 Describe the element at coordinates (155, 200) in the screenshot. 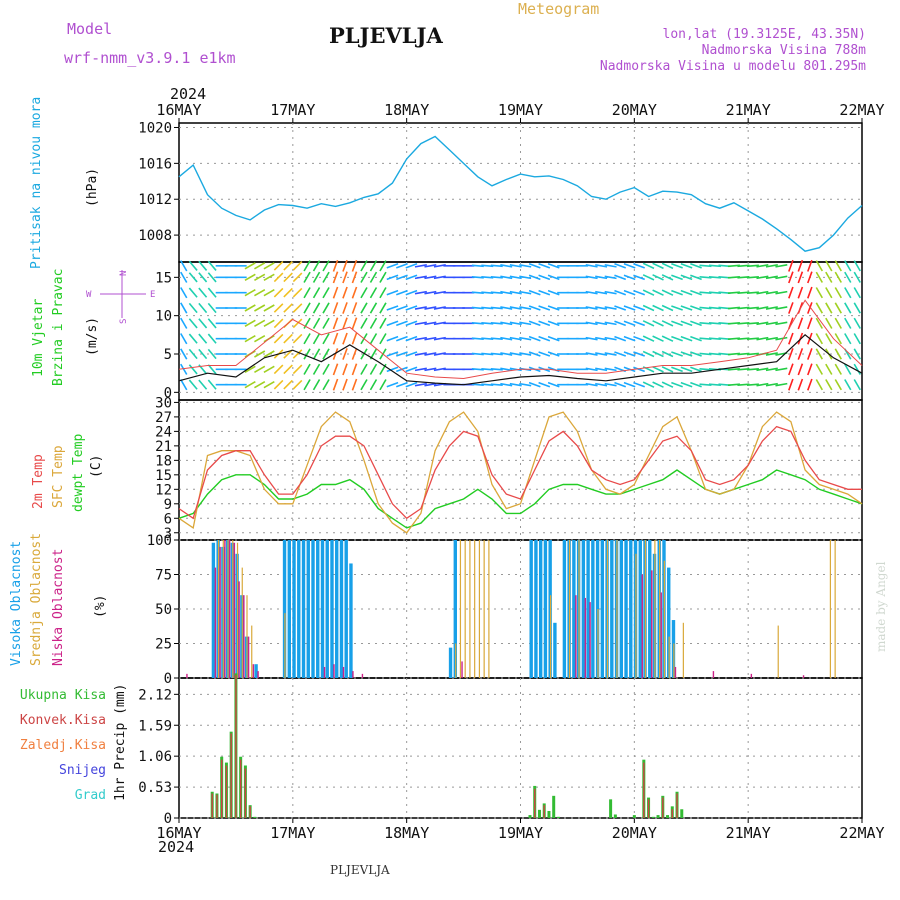

I see `y-tick-label: 1012` at that location.